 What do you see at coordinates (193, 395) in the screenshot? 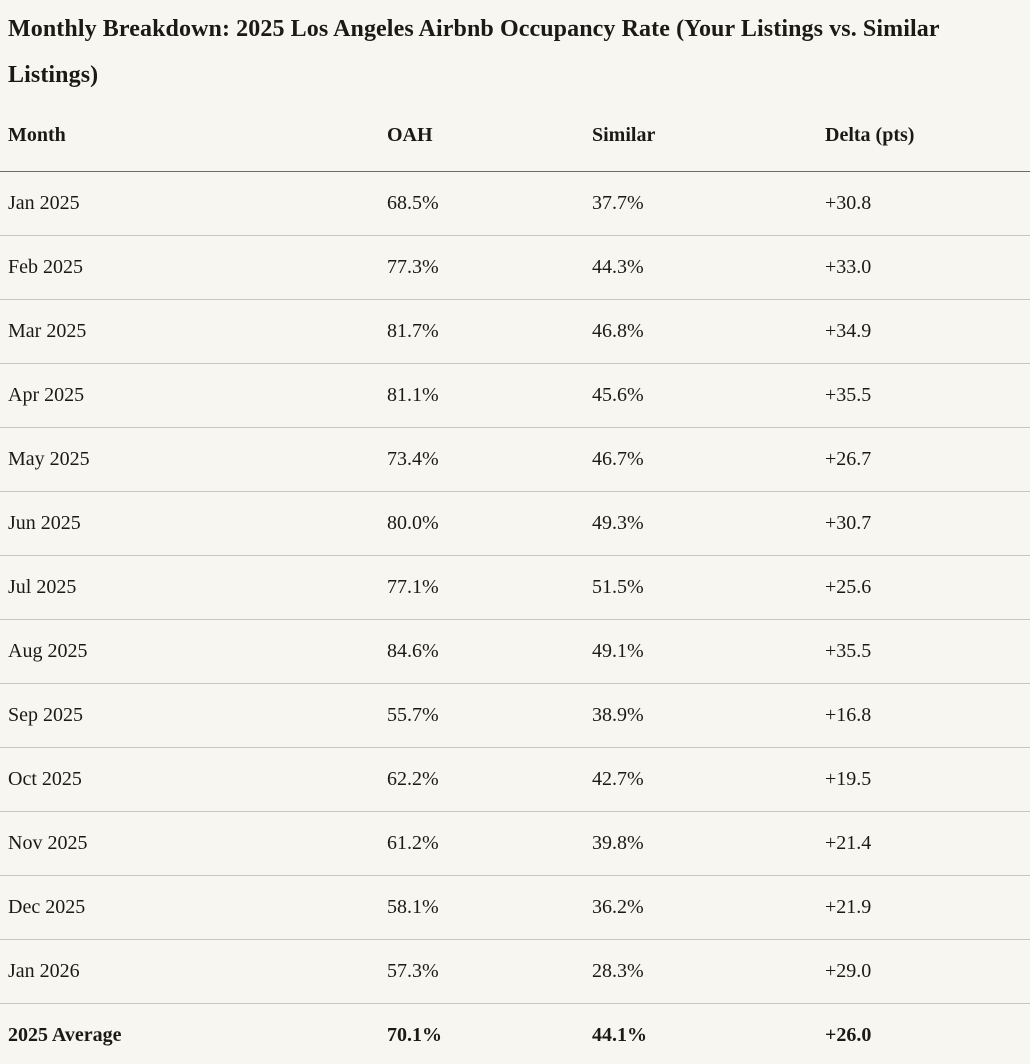
I see `cell-month: Apr 2025` at bounding box center [193, 395].